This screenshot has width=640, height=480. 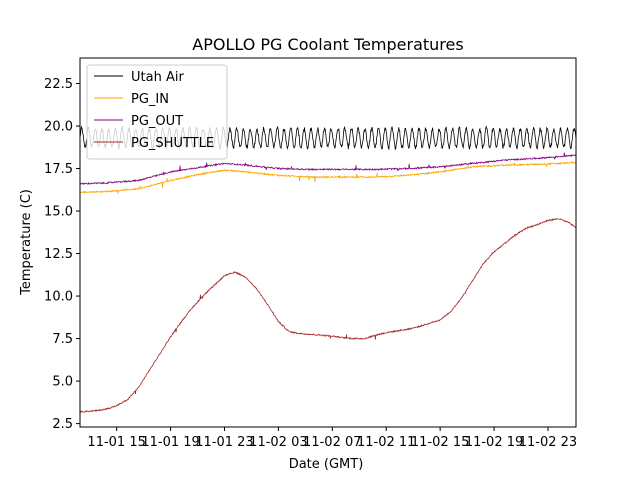 What do you see at coordinates (58, 212) in the screenshot?
I see `y-tick-label: 15.0` at bounding box center [58, 212].